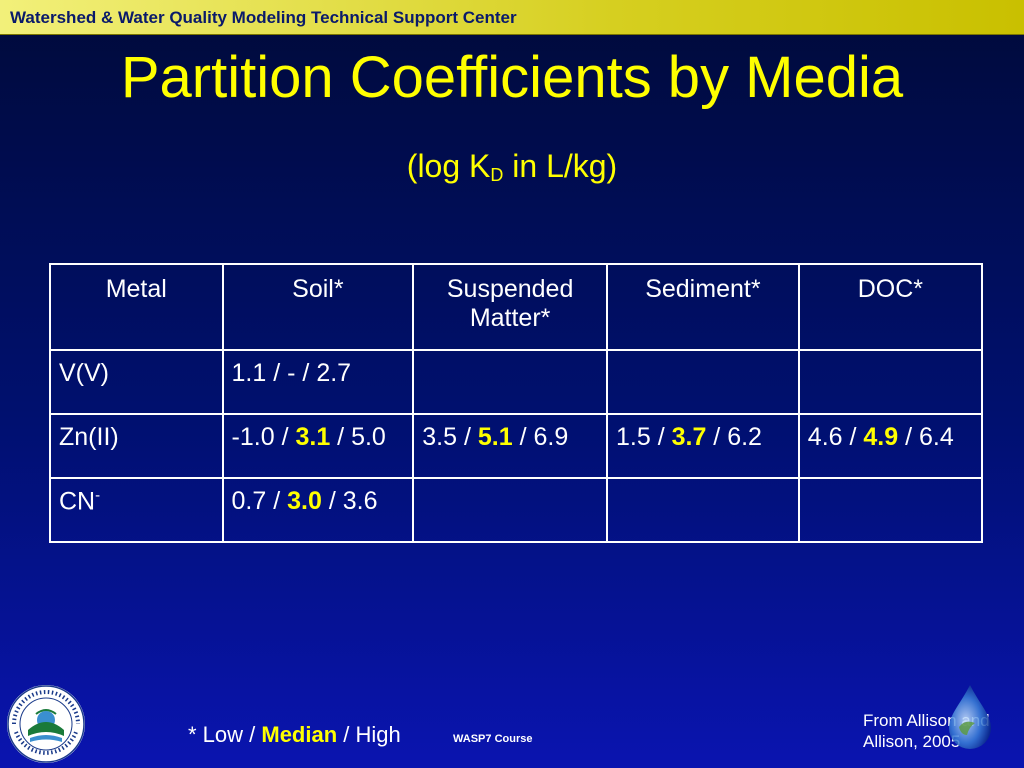 The image size is (1024, 768). What do you see at coordinates (225, 734) in the screenshot?
I see `footnote-prefix: * Low /` at bounding box center [225, 734].